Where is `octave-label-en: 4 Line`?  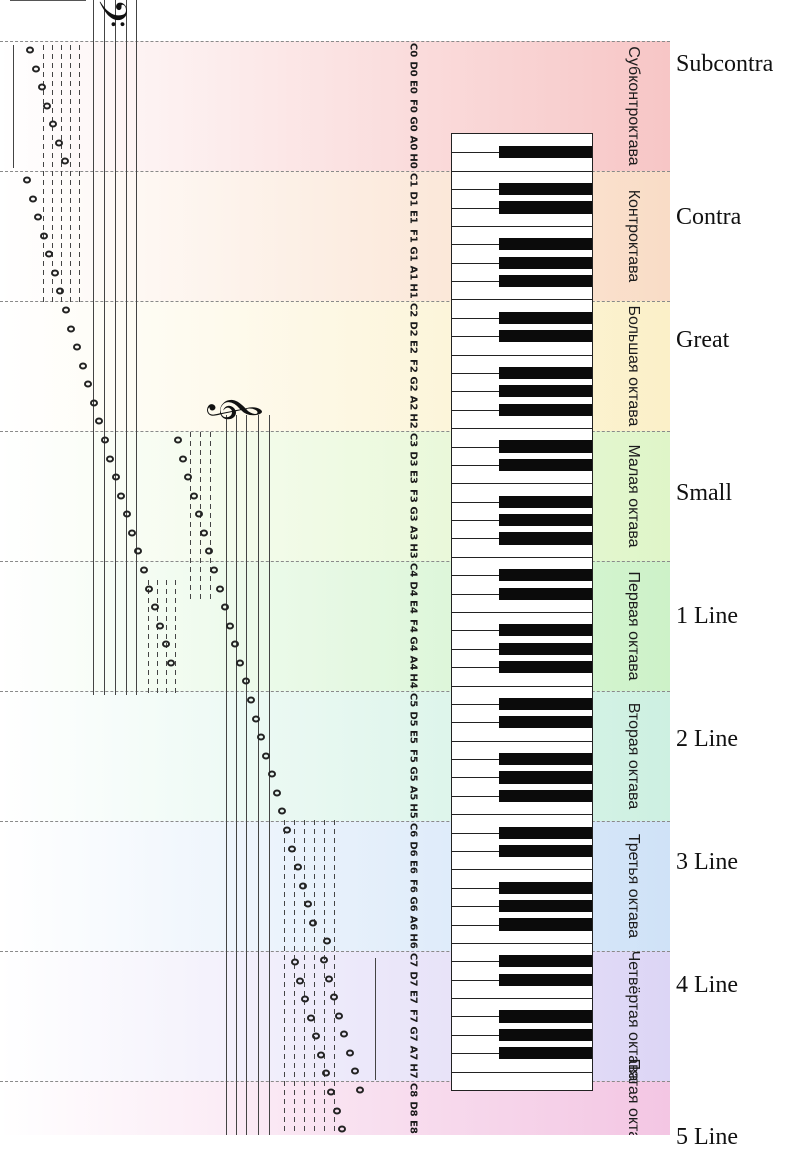 octave-label-en: 4 Line is located at coordinates (707, 985).